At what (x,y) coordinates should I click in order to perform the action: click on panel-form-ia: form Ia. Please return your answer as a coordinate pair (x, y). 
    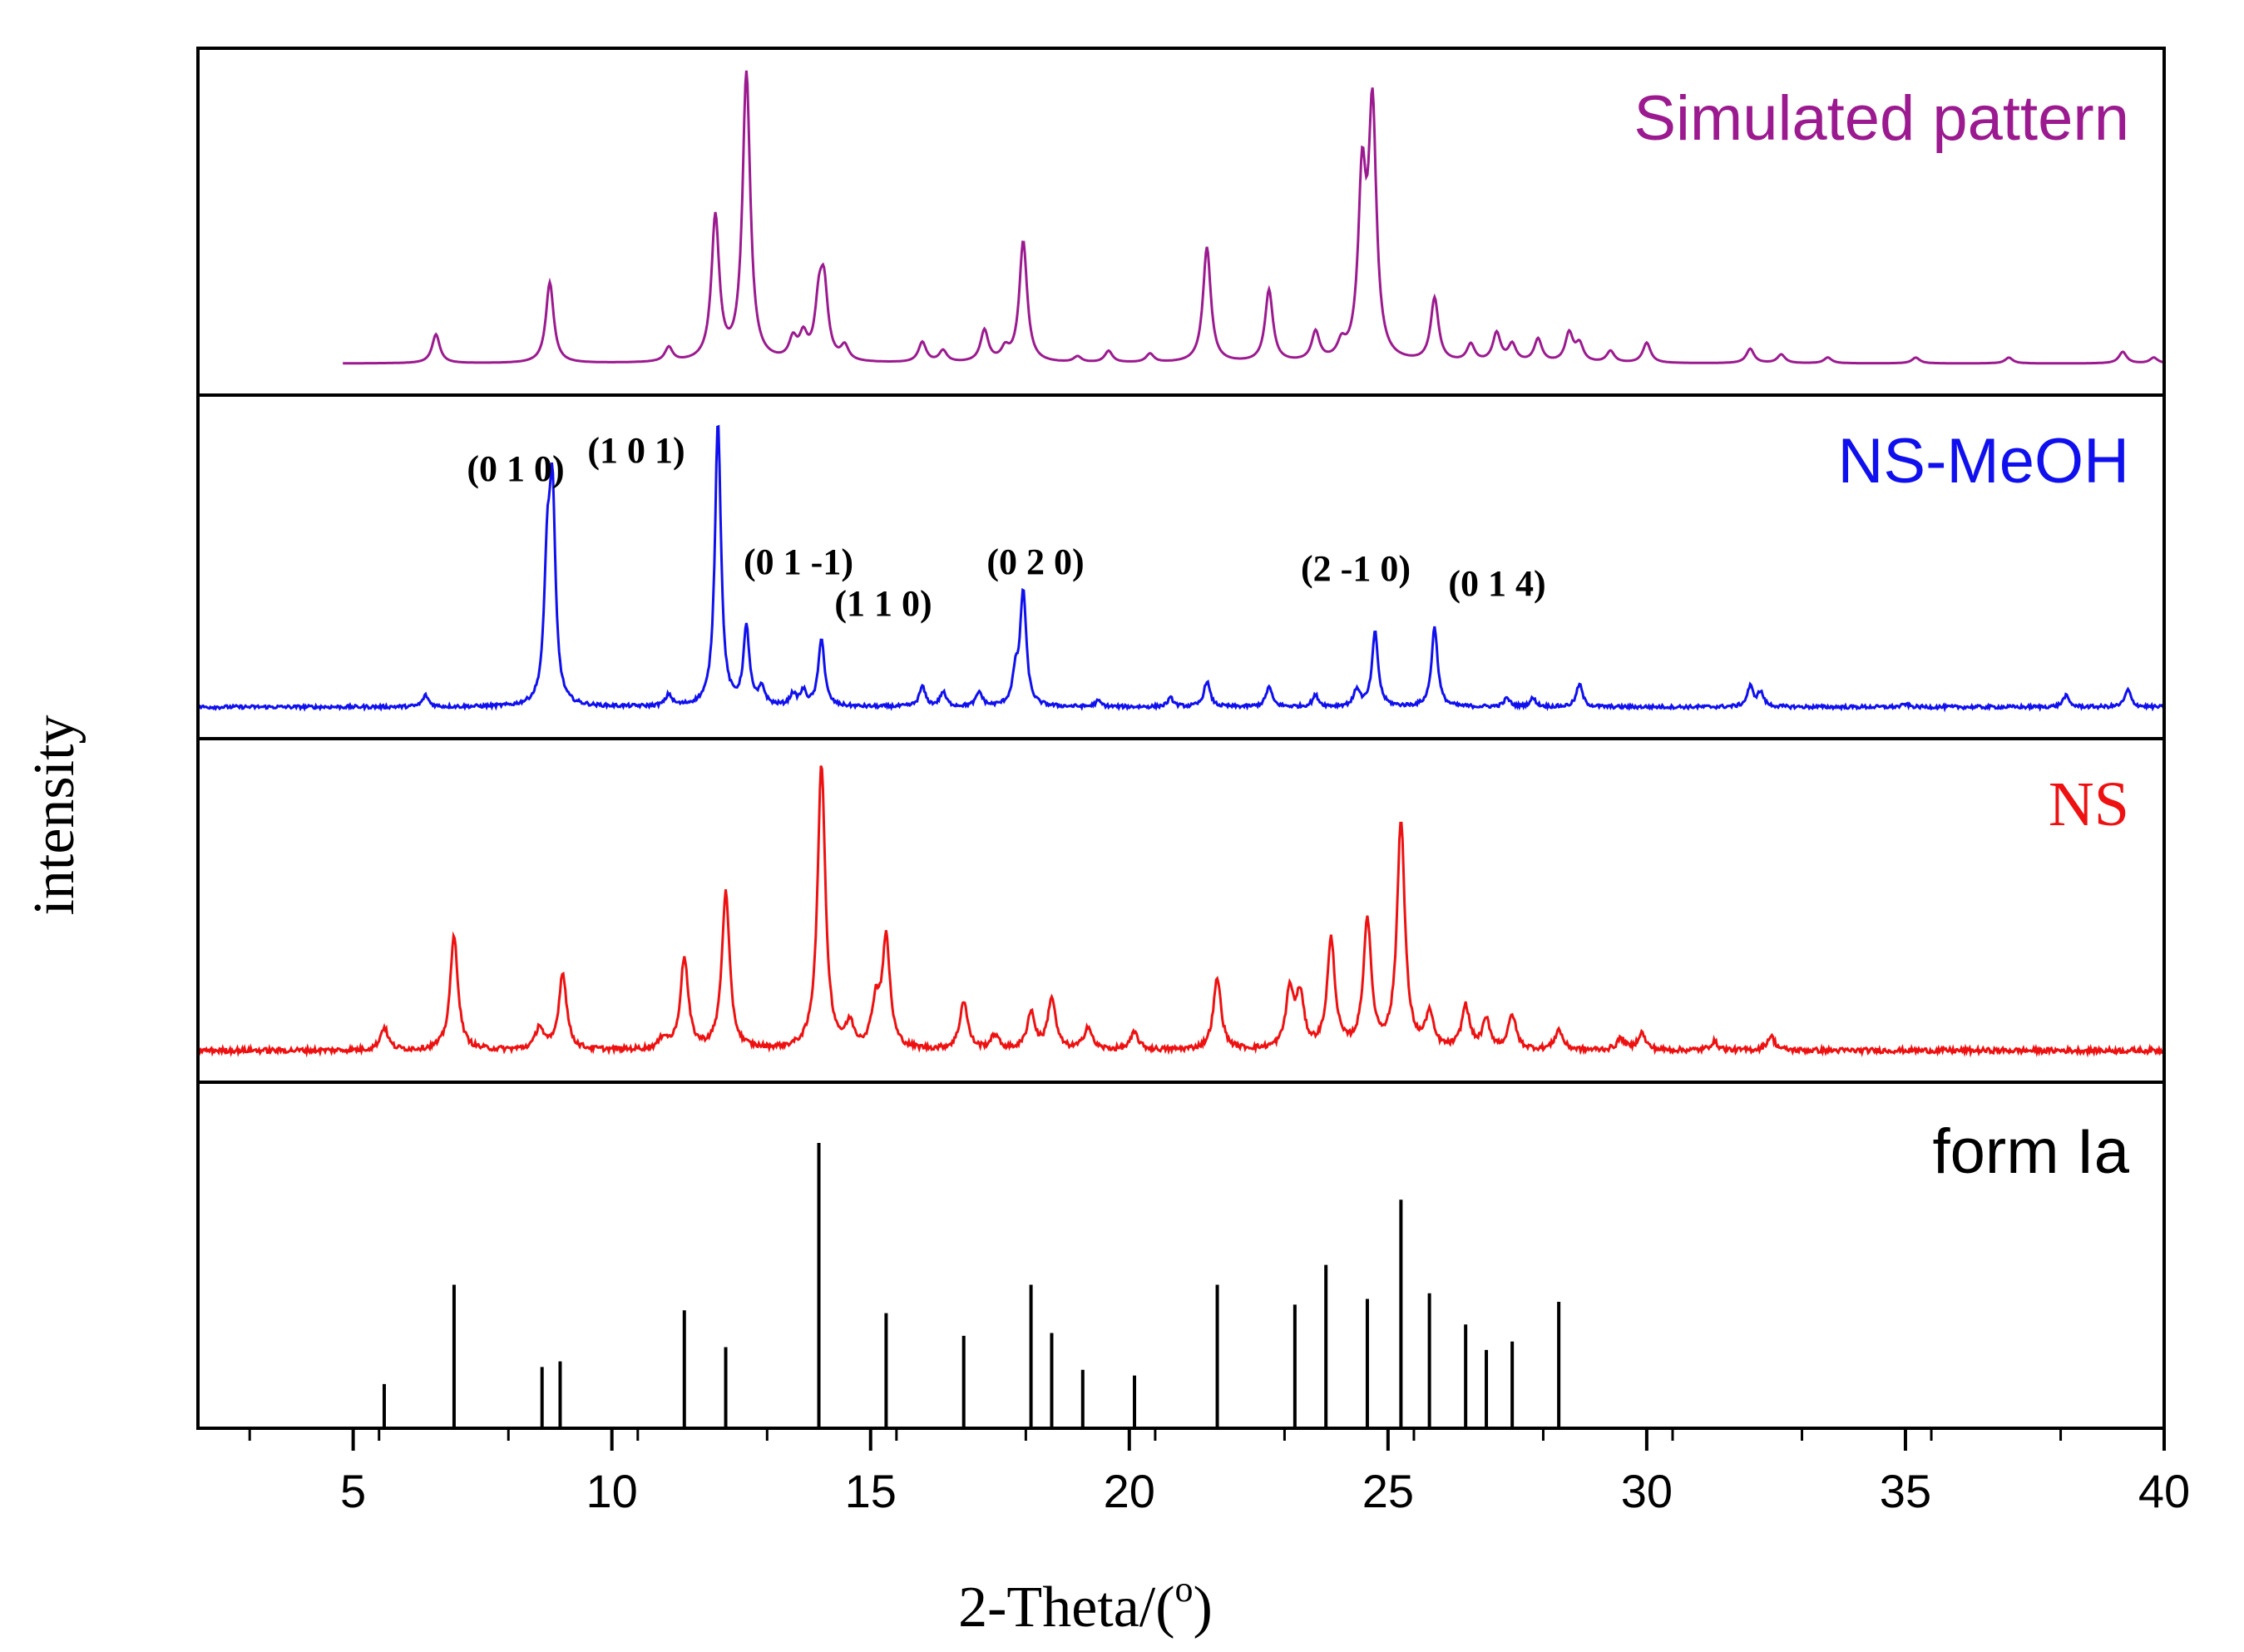
    Looking at the image, I should click on (1256, 1271).